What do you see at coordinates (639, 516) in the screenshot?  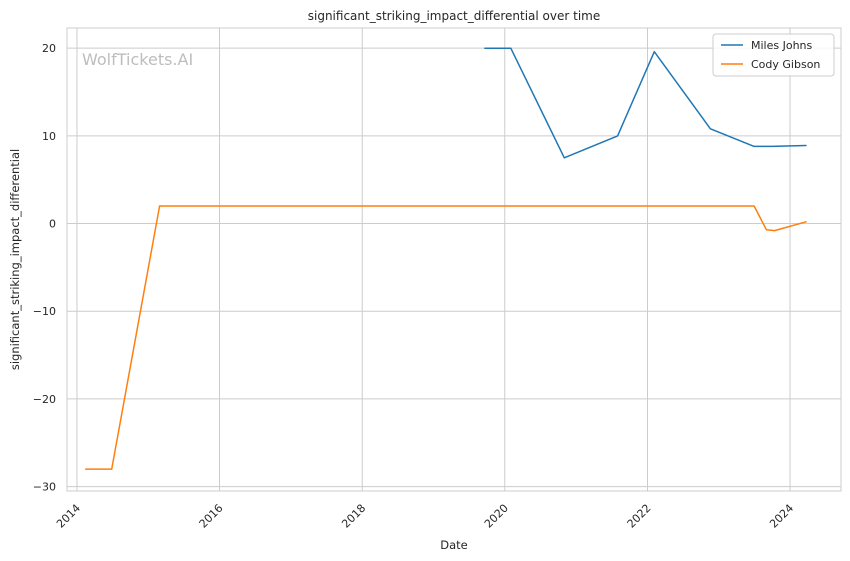 I see `x-tick-label: 2022` at bounding box center [639, 516].